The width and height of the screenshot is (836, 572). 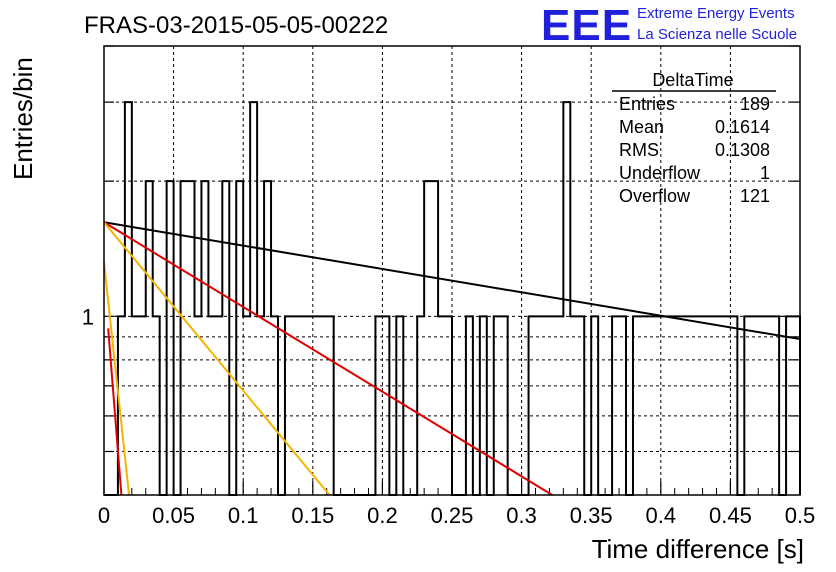 What do you see at coordinates (591, 515) in the screenshot?
I see `x-tick-label: 0.35` at bounding box center [591, 515].